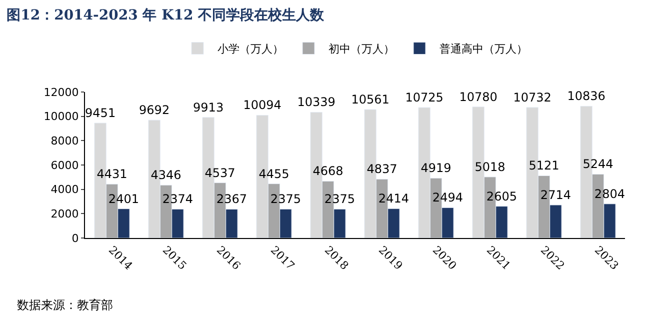  What do you see at coordinates (64, 189) in the screenshot?
I see `y-tick-label: 4000` at bounding box center [64, 189].